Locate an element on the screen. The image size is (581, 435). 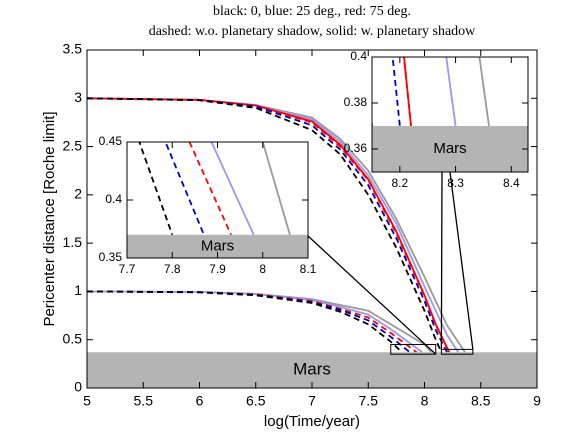
x-tick-label: 7.9 is located at coordinates (217, 269).